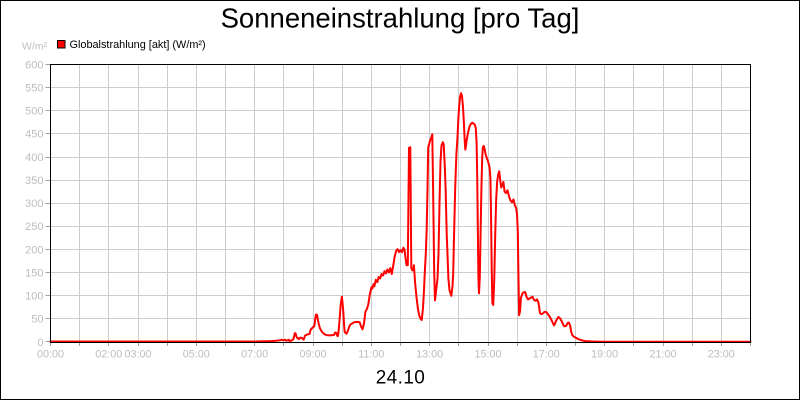  What do you see at coordinates (662, 355) in the screenshot?
I see `svg-text: 21:00` at bounding box center [662, 355].